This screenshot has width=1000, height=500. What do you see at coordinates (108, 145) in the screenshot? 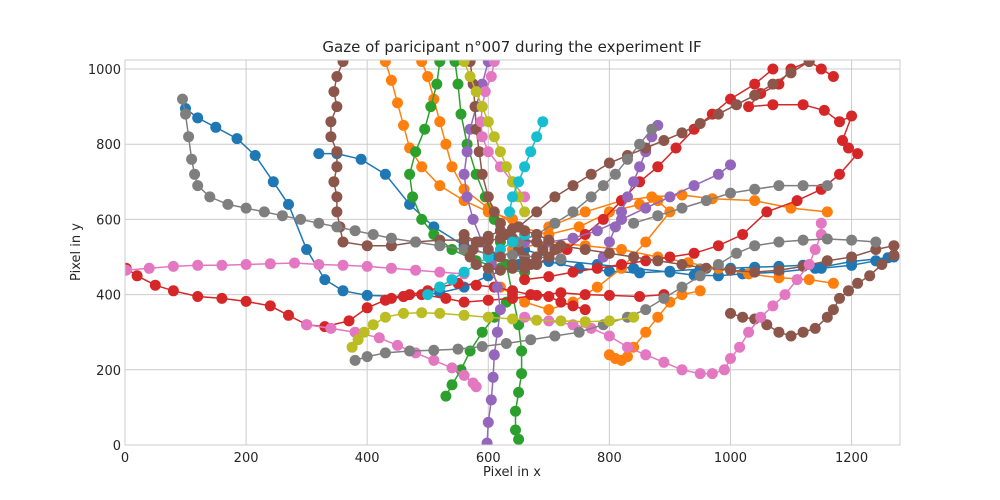
I see `y-tick-label: 800` at bounding box center [108, 145].